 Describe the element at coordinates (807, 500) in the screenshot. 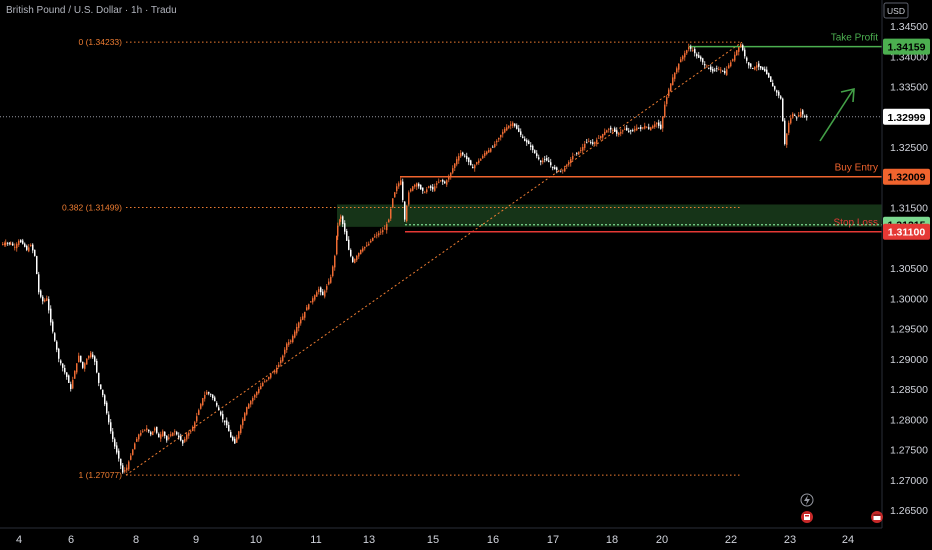

I see `lightning-icon` at that location.